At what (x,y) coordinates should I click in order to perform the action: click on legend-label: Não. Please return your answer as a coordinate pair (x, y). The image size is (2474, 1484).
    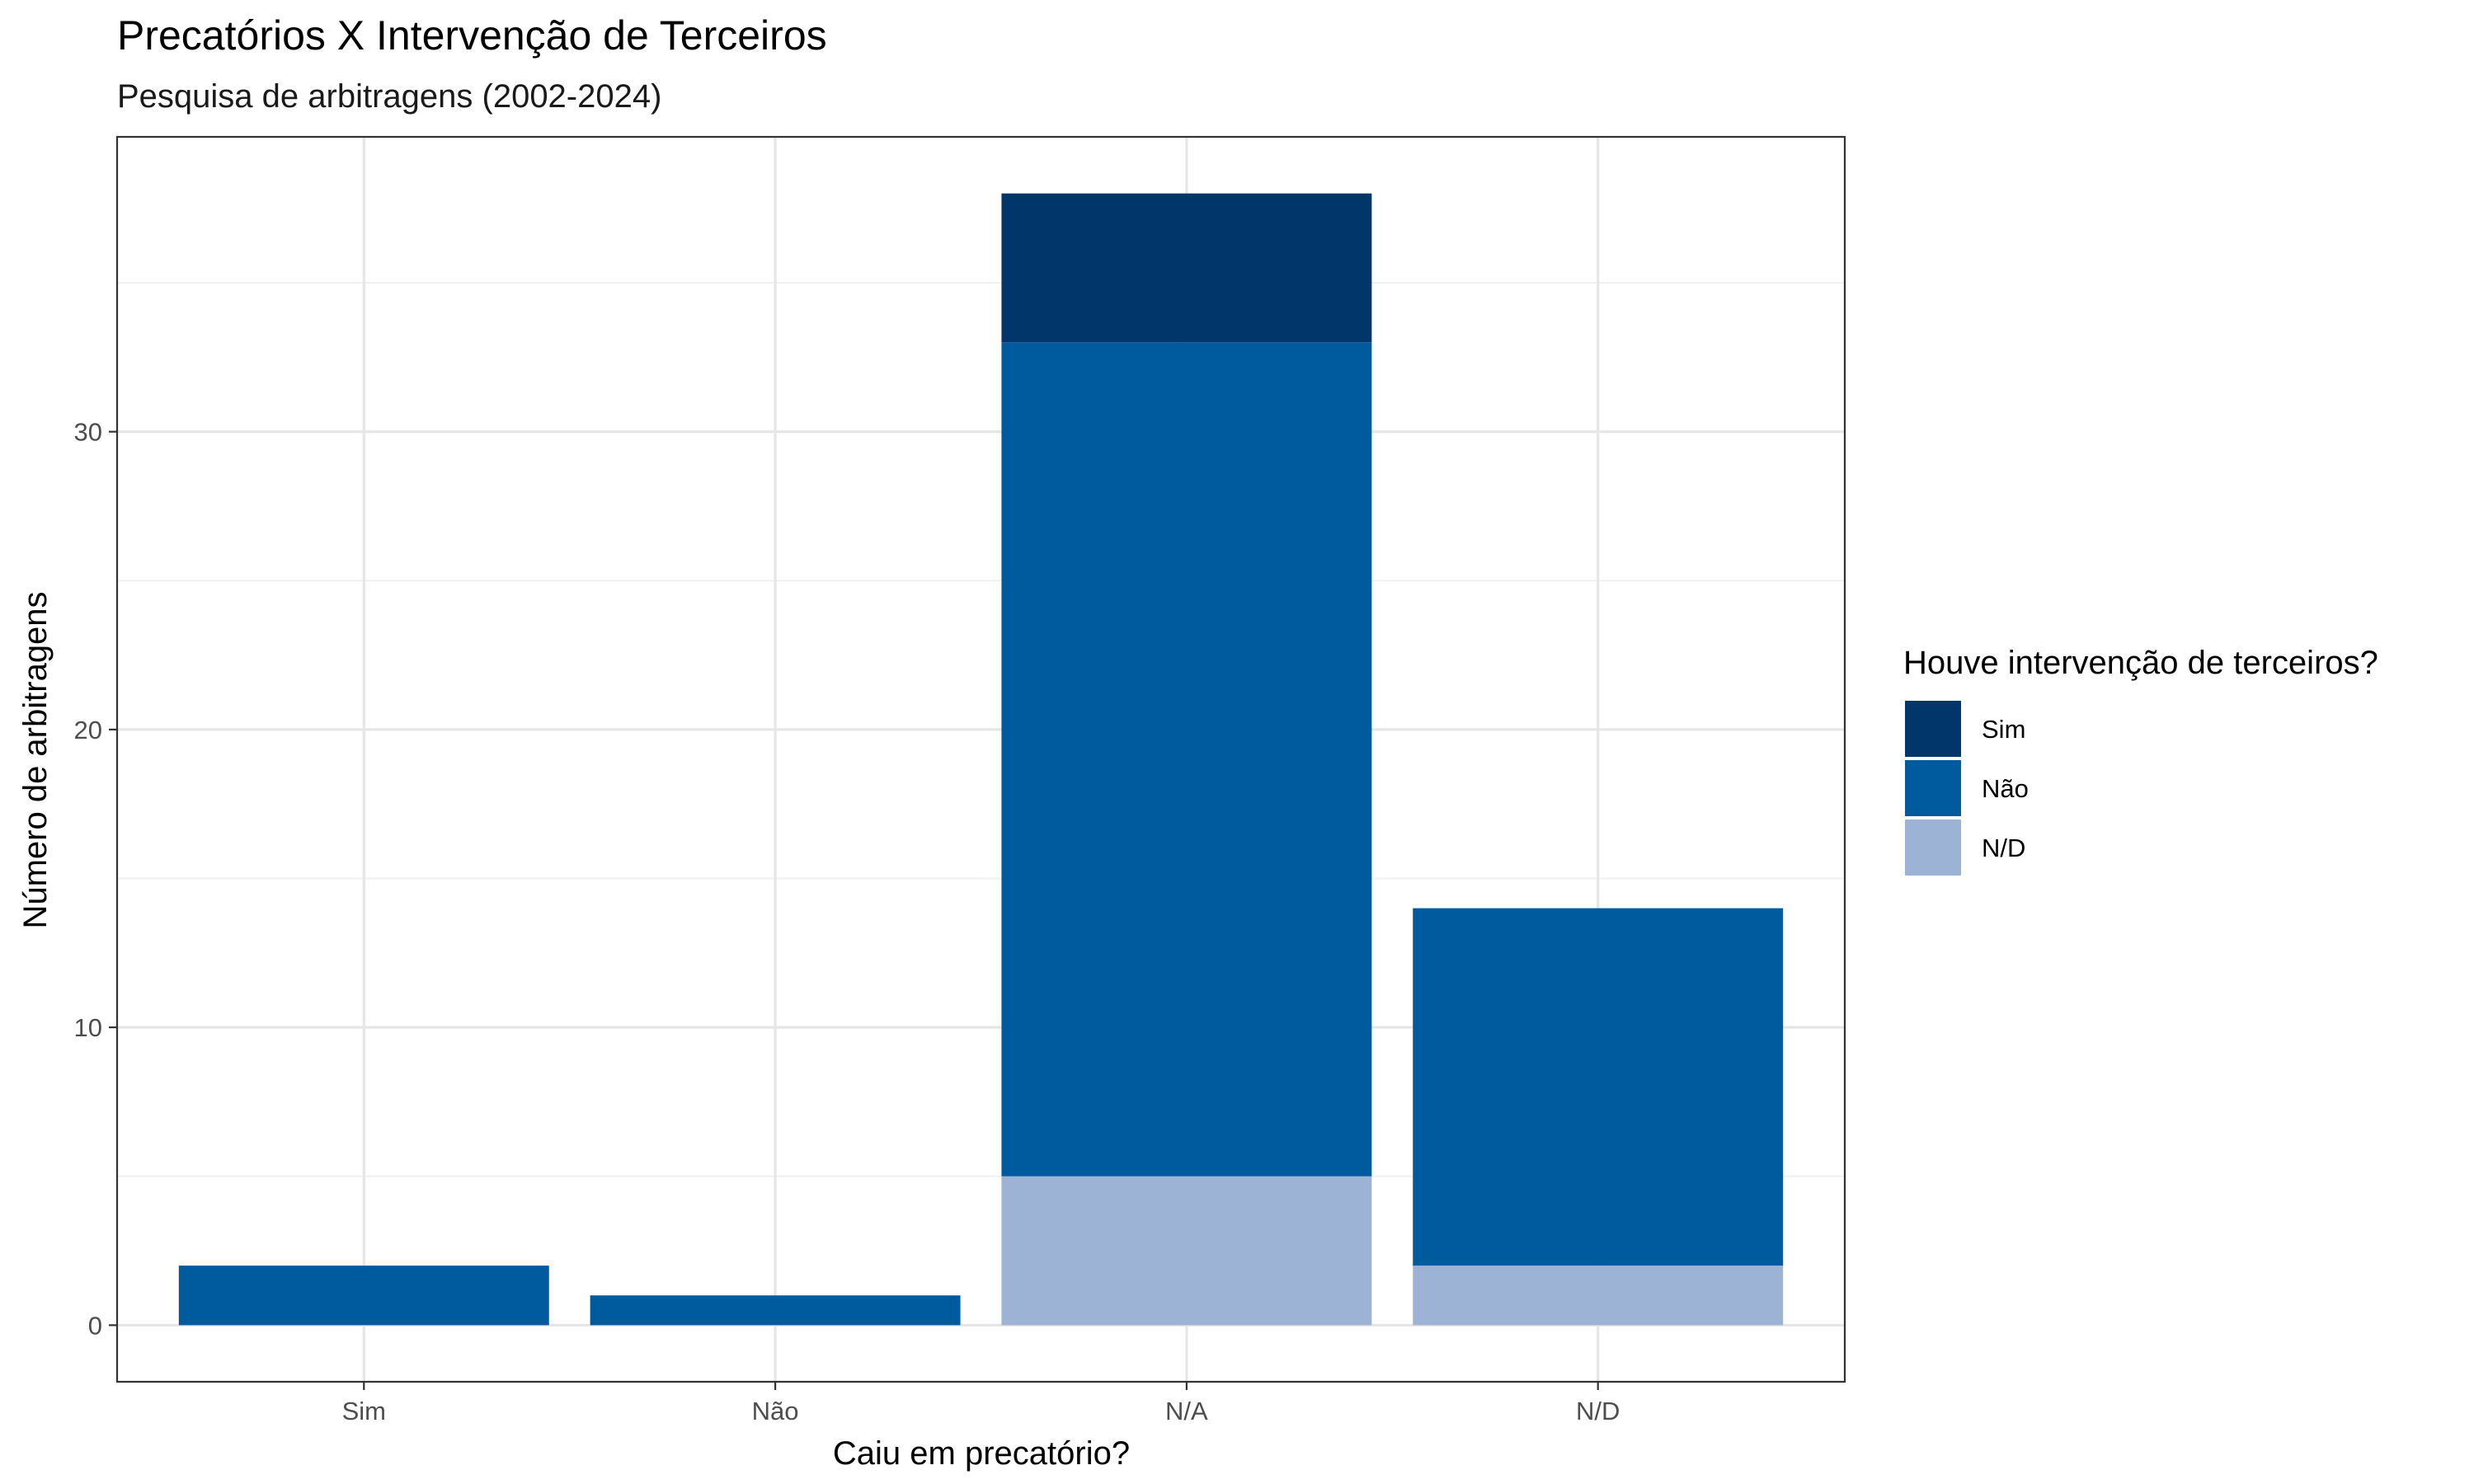
    Looking at the image, I should click on (2005, 788).